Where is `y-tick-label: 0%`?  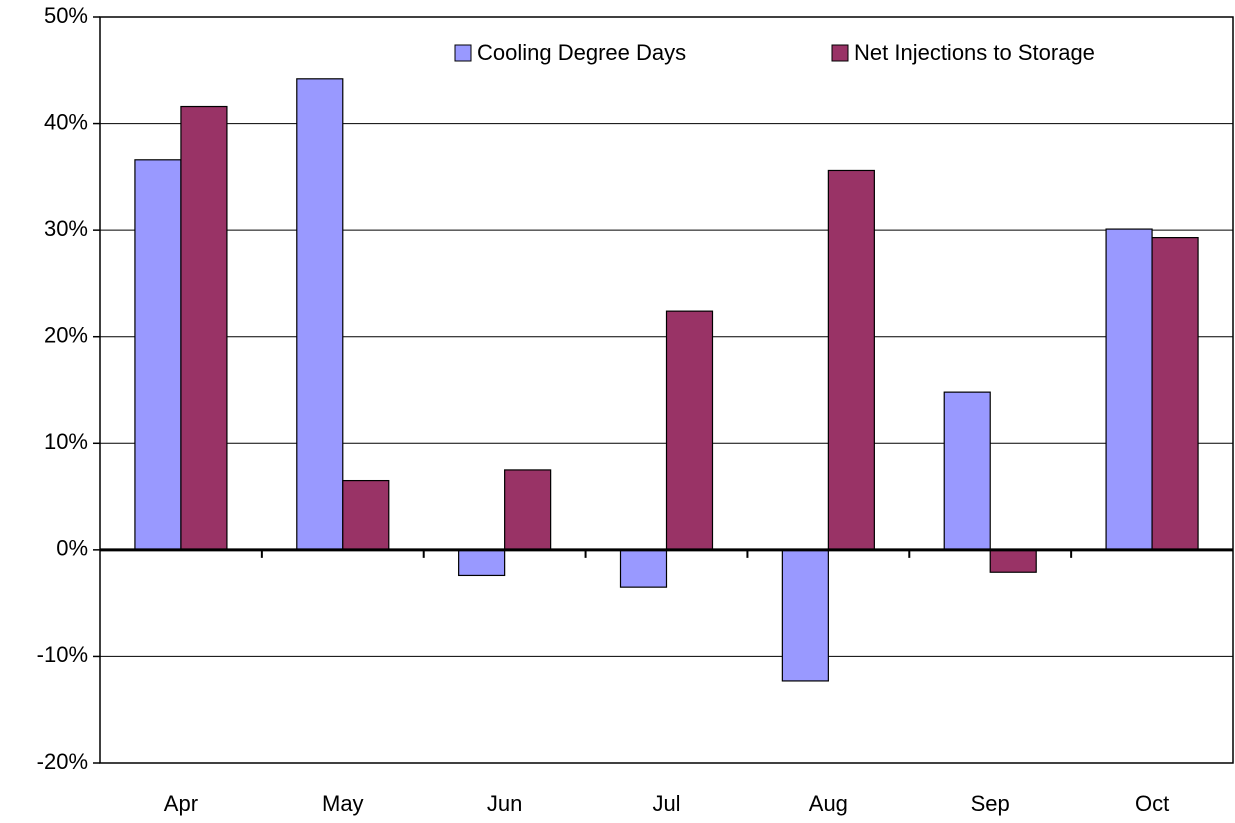
y-tick-label: 0% is located at coordinates (72, 548).